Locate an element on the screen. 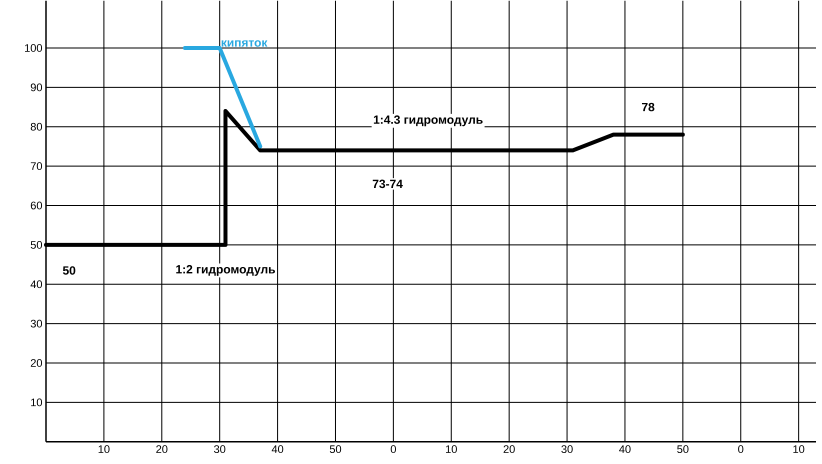  y-tick-label: 40 is located at coordinates (36, 284).